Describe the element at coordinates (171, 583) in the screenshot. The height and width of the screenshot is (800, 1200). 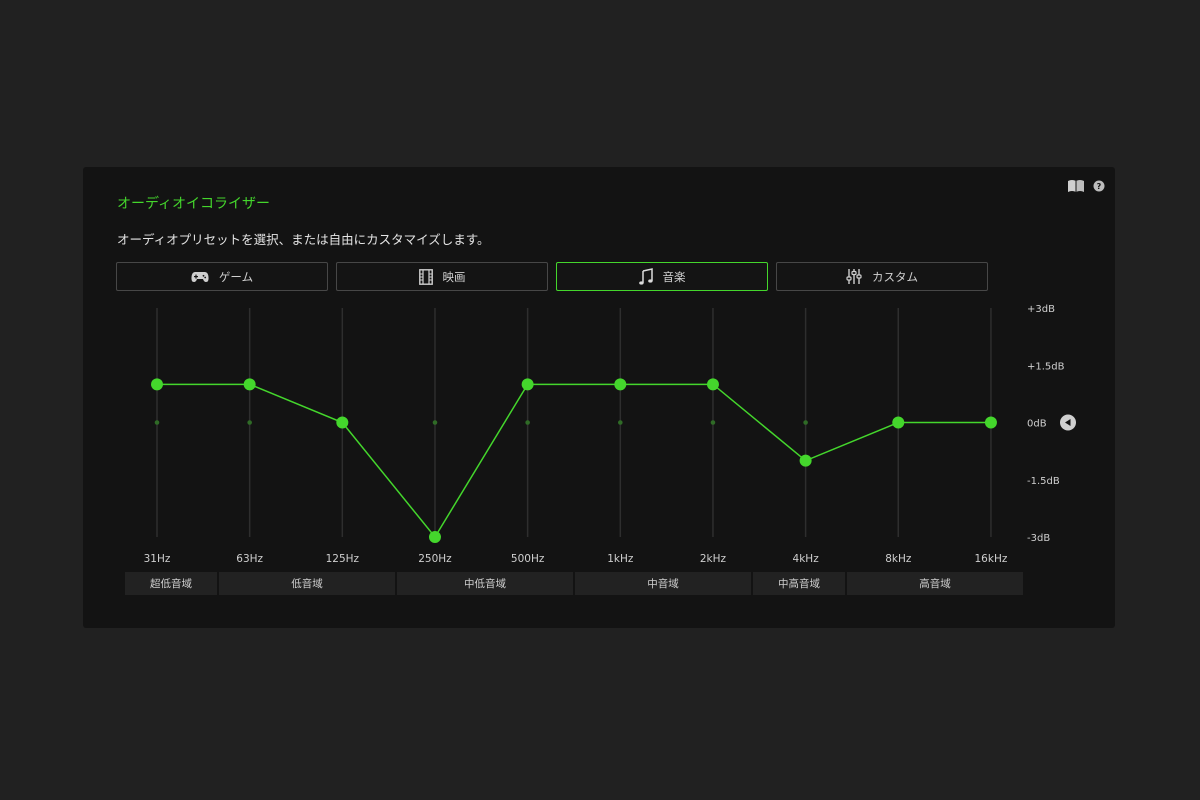
I see `frequency-band-label: 超低音域` at that location.